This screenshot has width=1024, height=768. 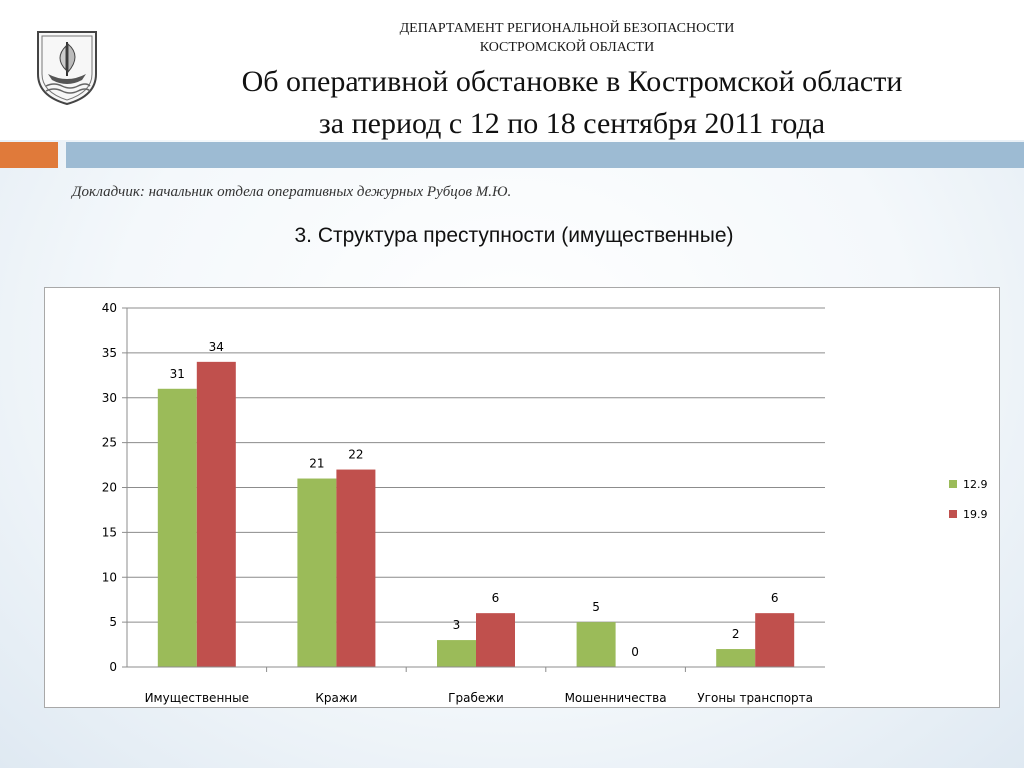 What do you see at coordinates (113, 622) in the screenshot?
I see `y-tick-label: 5` at bounding box center [113, 622].